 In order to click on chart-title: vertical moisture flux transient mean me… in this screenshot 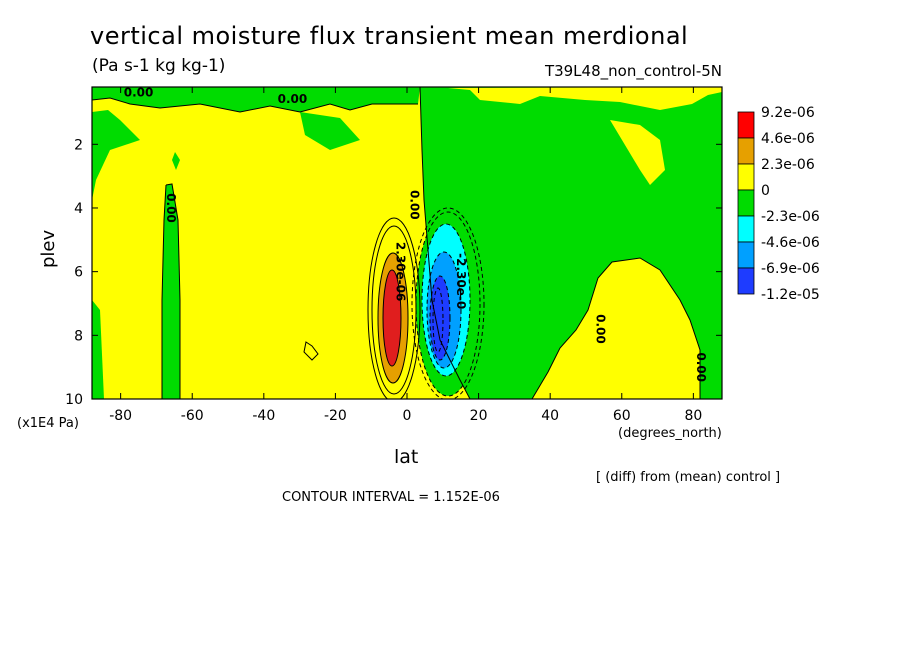, I will do `click(389, 36)`.